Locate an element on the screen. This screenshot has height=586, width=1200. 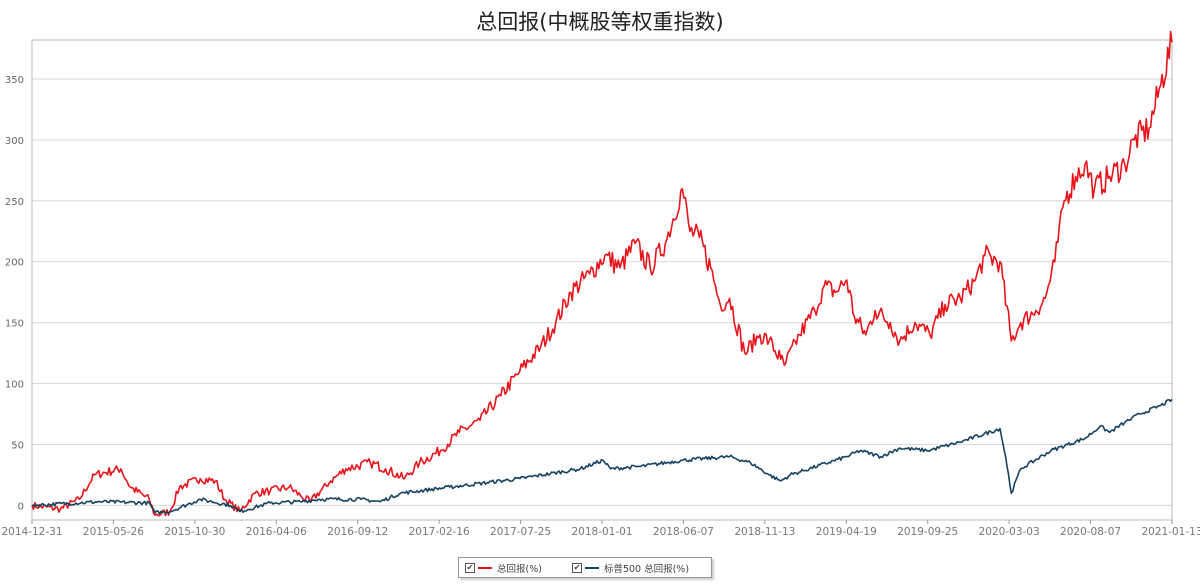
y-tick-label: 300 is located at coordinates (14, 141).